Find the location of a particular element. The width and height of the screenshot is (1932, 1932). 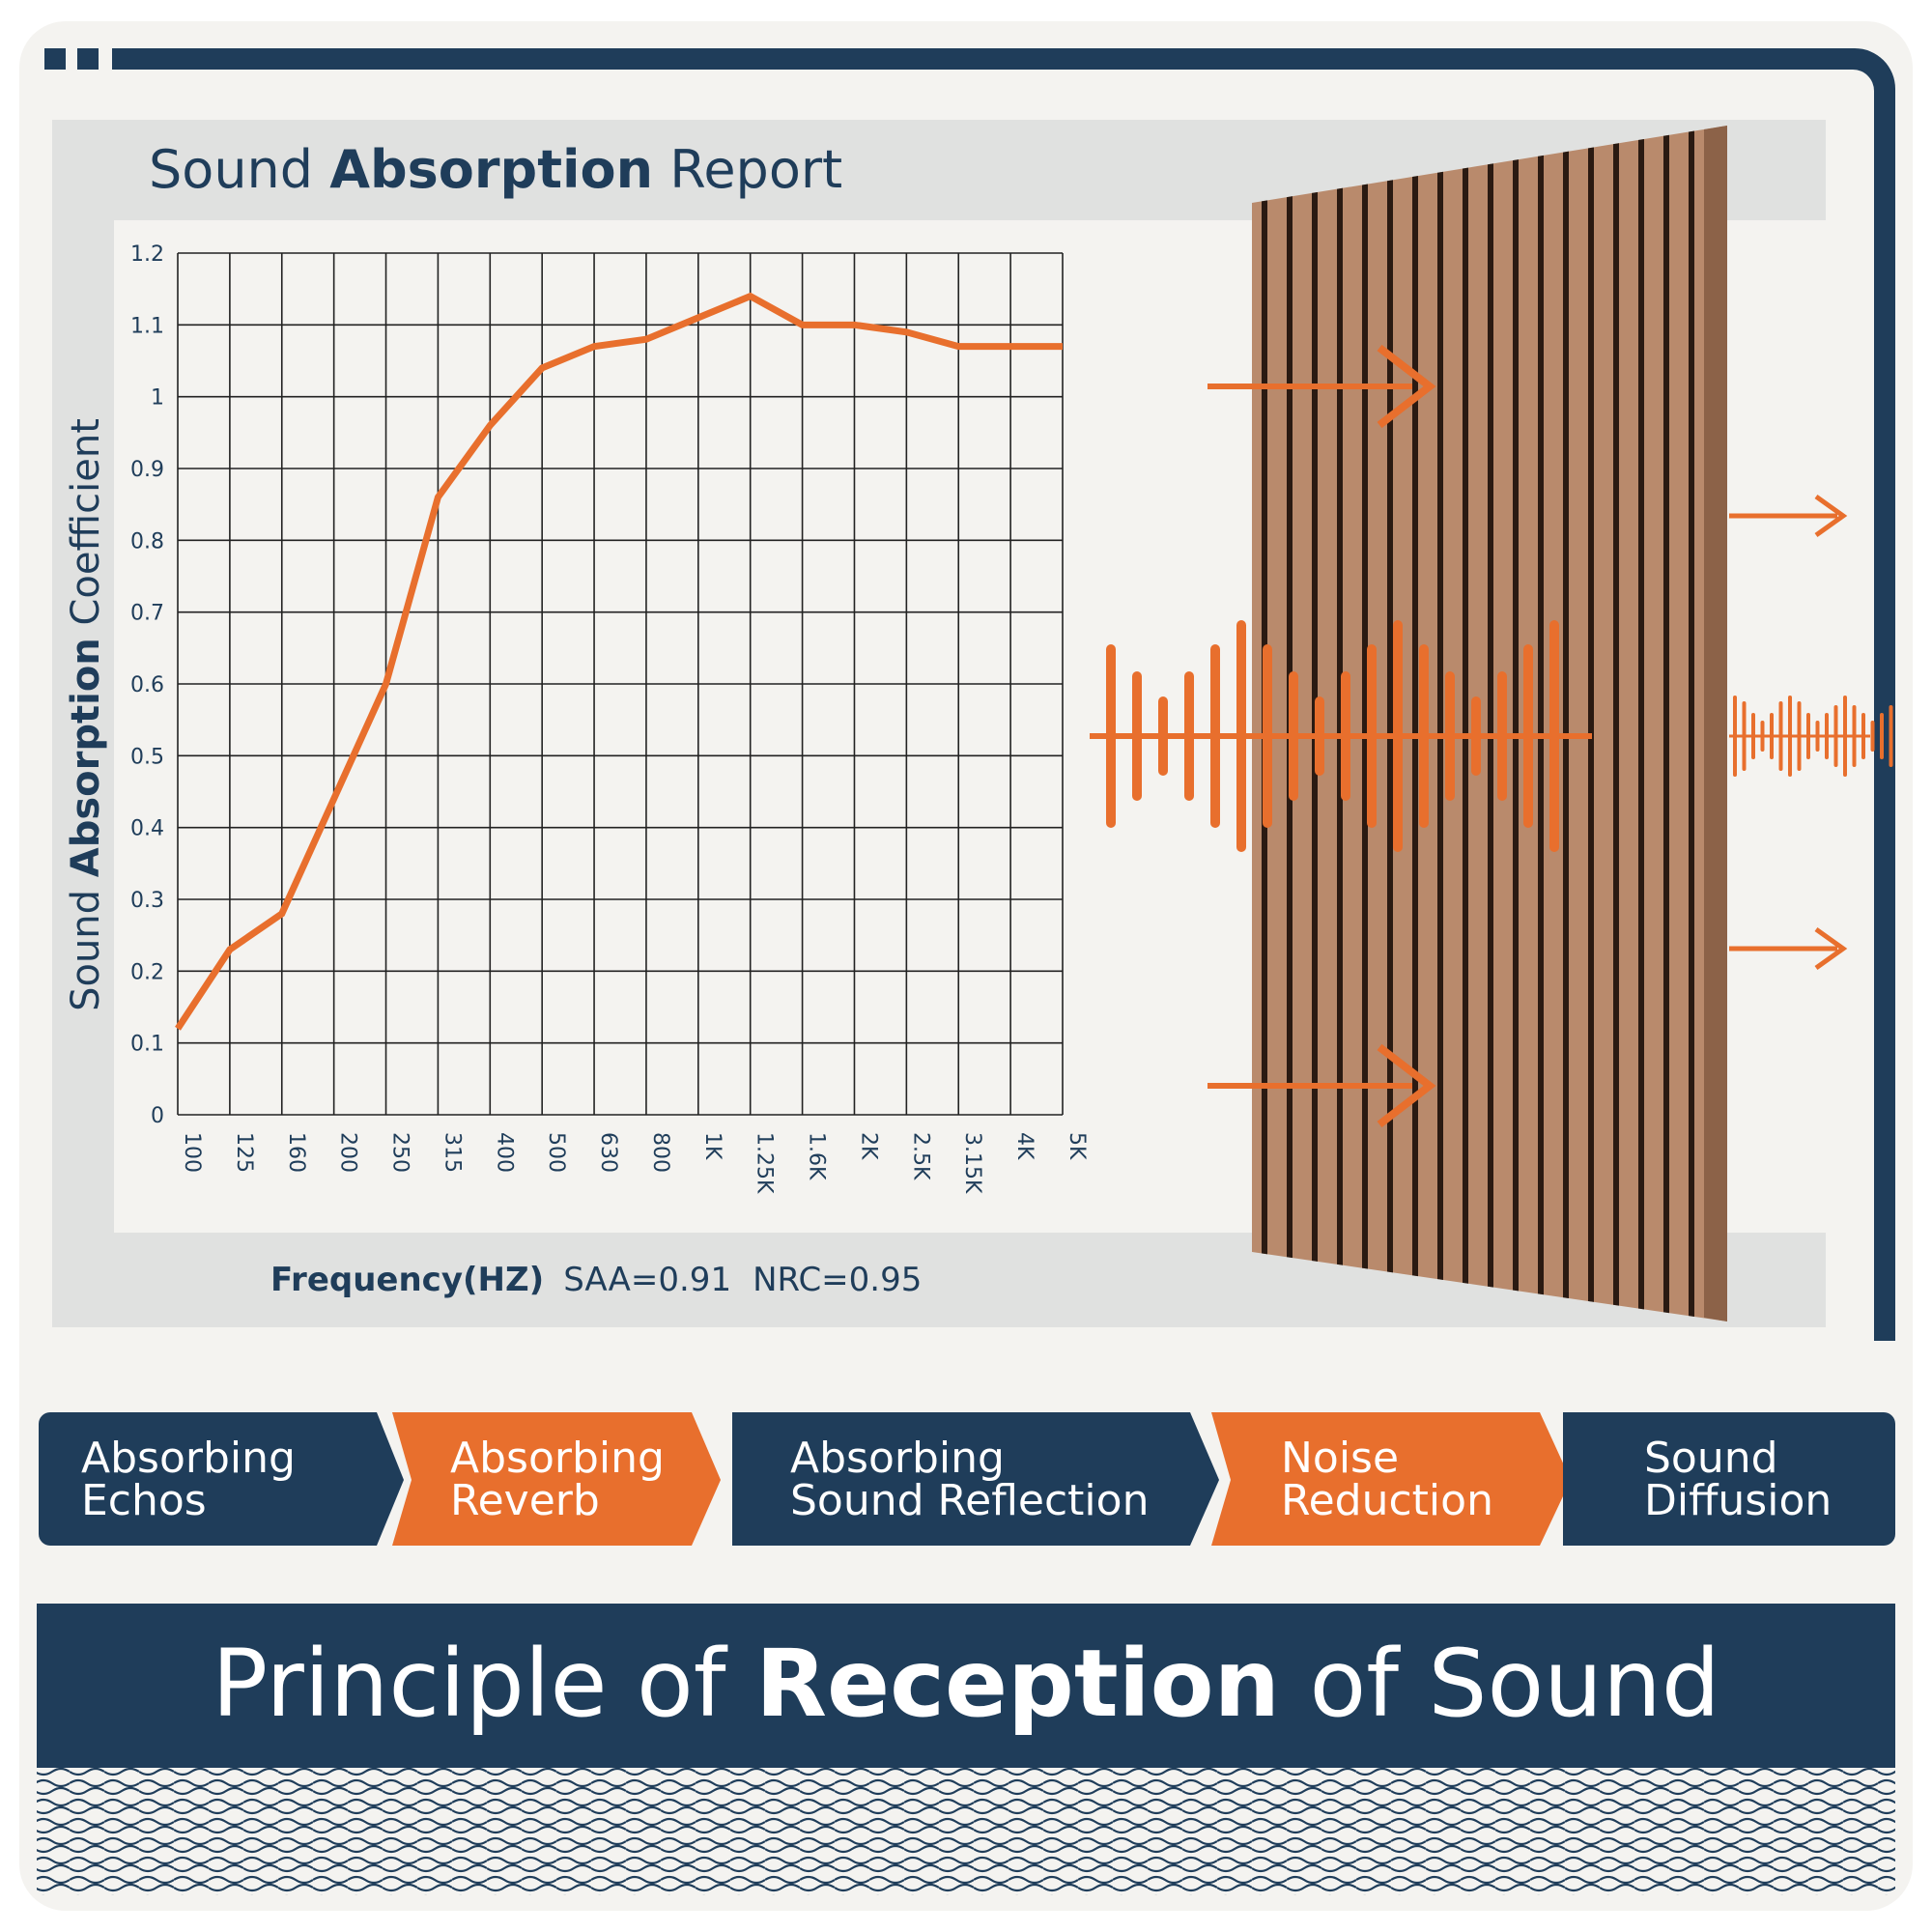

banner-background is located at coordinates (966, 1686).